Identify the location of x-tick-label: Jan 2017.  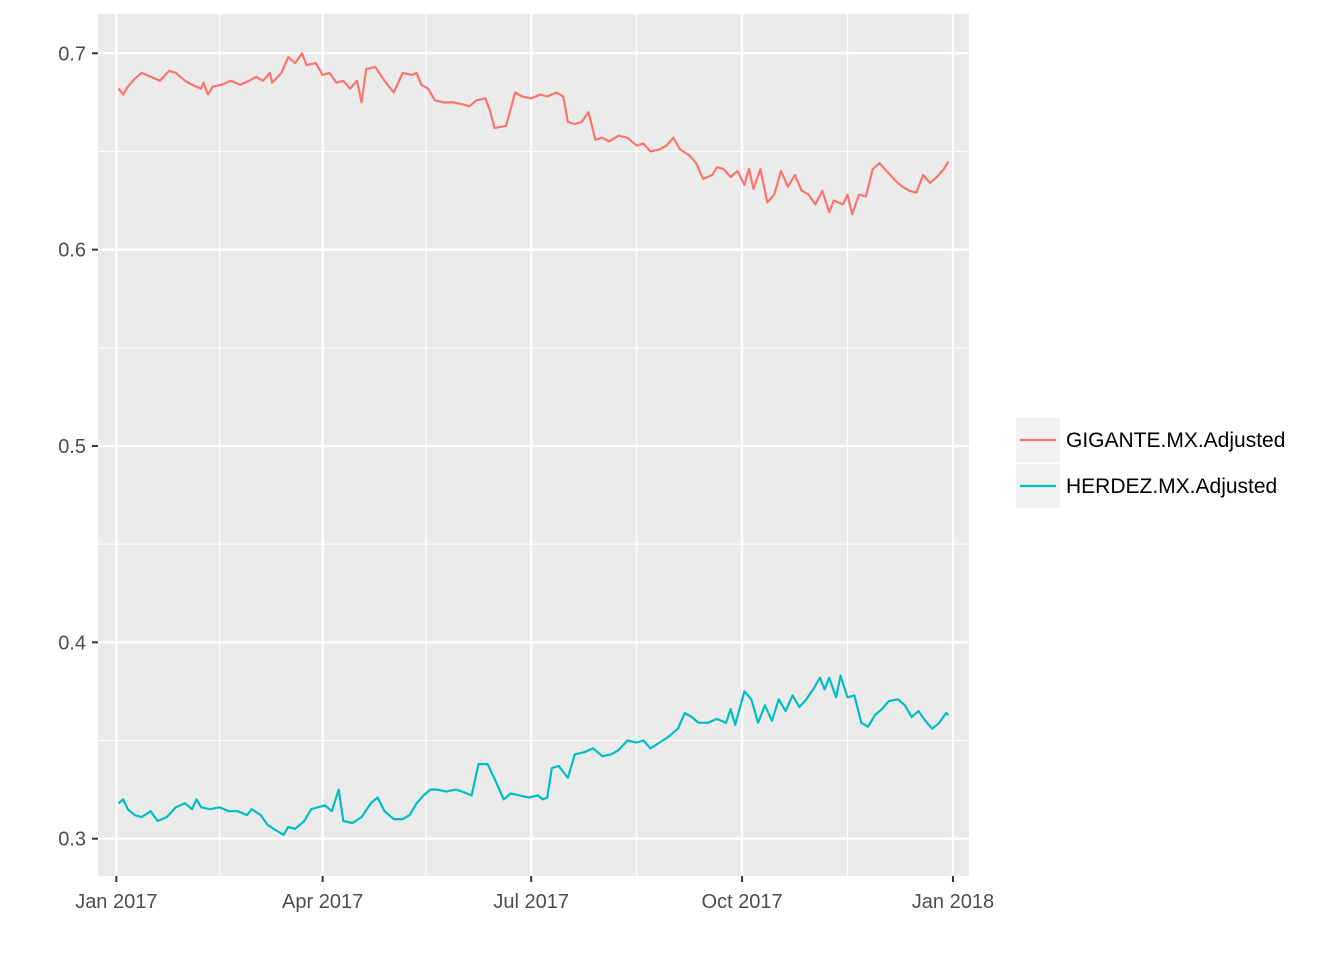
(116, 902).